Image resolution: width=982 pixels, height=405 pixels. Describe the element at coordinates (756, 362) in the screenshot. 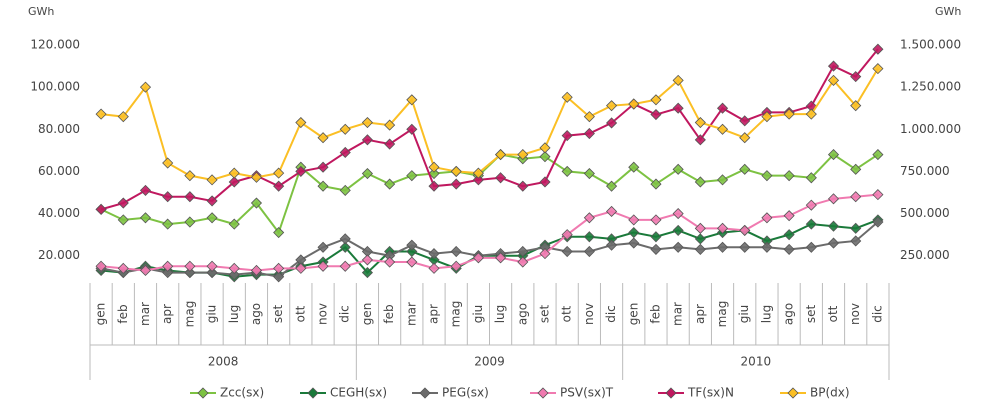

I see `group-label: 2010` at that location.